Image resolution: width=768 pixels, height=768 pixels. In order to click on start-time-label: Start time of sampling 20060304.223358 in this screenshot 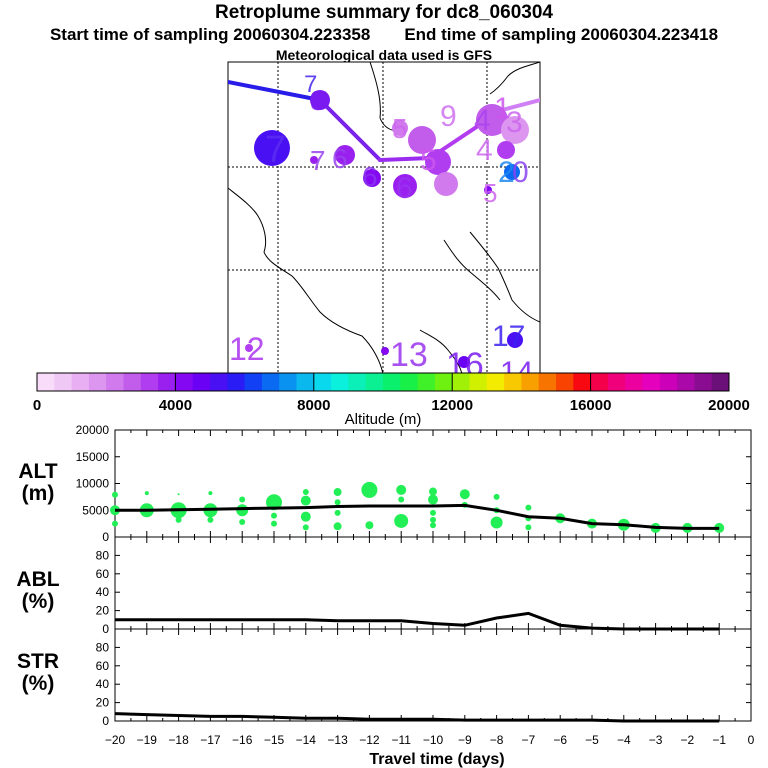, I will do `click(210, 34)`.